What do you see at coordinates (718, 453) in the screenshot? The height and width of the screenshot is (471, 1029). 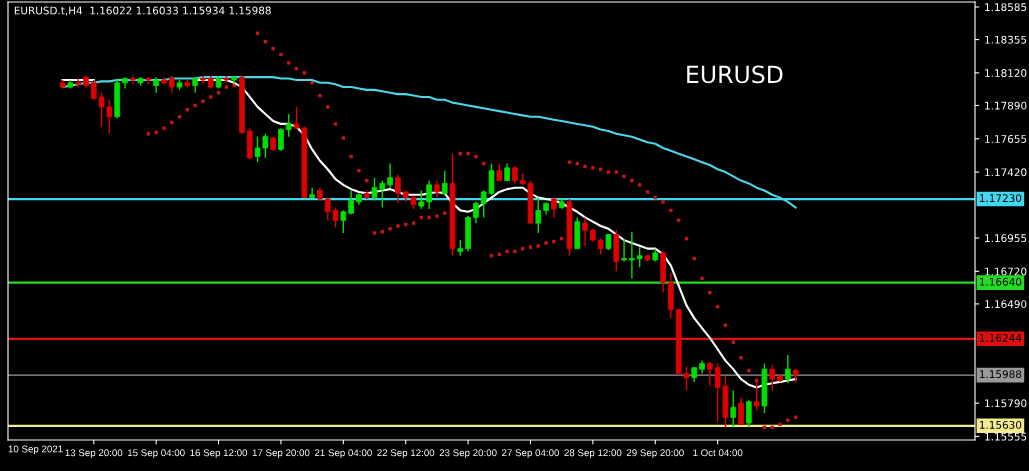 I see `x-tick-label: 1 Oct 04:00` at bounding box center [718, 453].